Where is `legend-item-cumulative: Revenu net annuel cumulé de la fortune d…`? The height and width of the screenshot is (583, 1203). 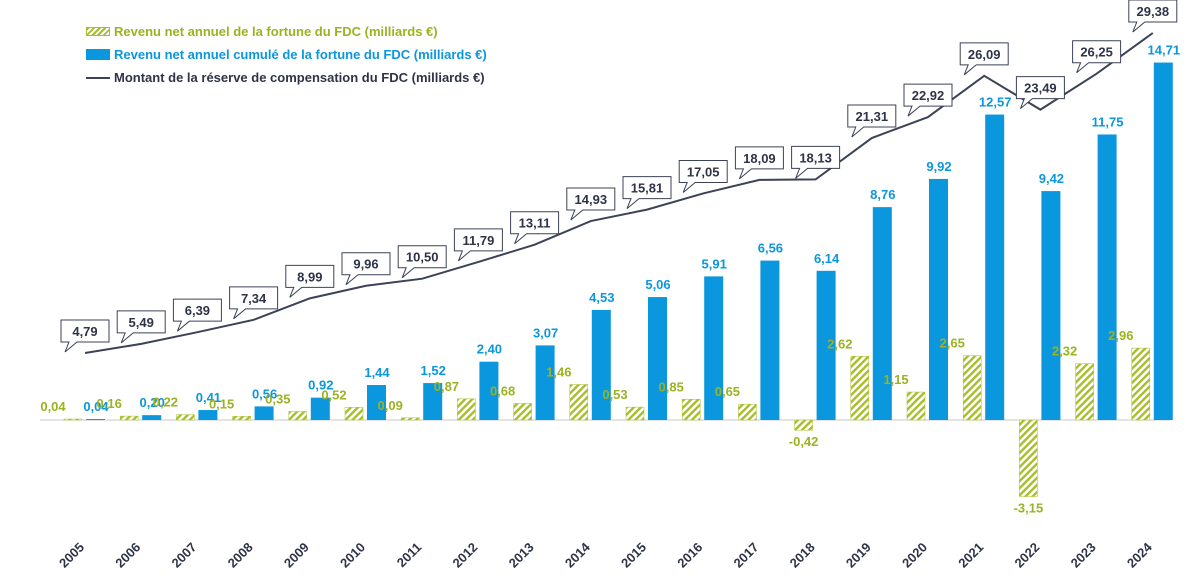 legend-item-cumulative: Revenu net annuel cumulé de la fortune d… is located at coordinates (286, 54).